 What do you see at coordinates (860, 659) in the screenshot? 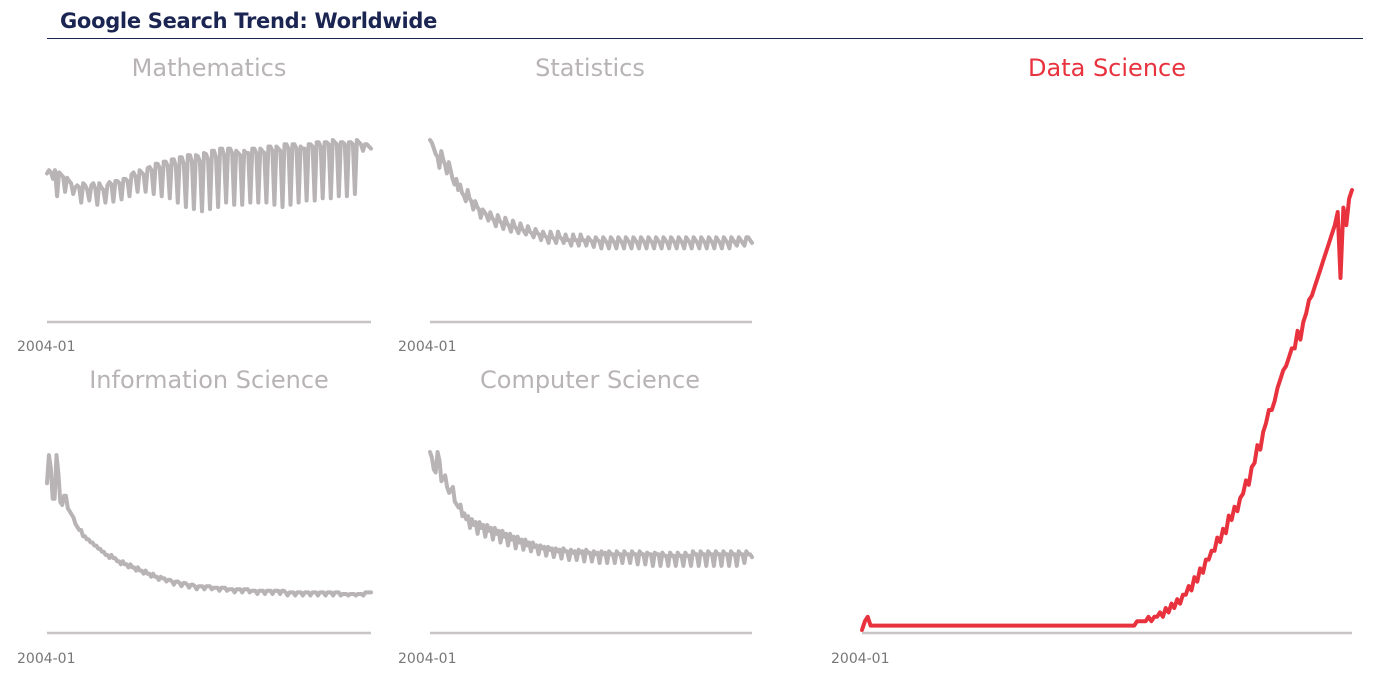
I see `data-science-x-tick-label: 2004-01` at bounding box center [860, 659].